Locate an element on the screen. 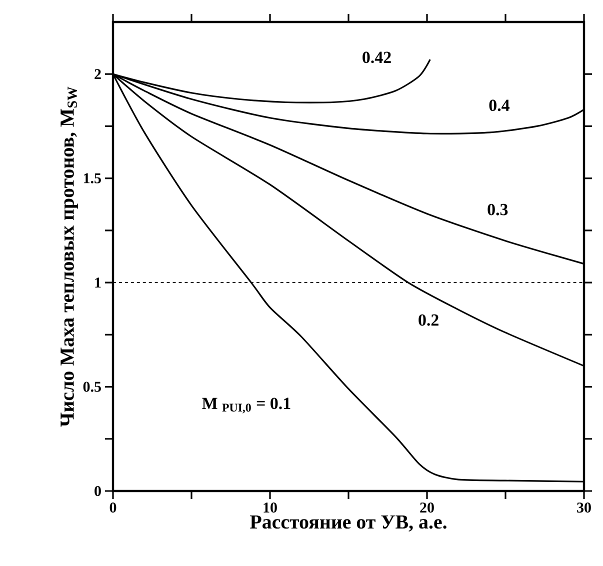  series-label: 0.2 is located at coordinates (428, 320).